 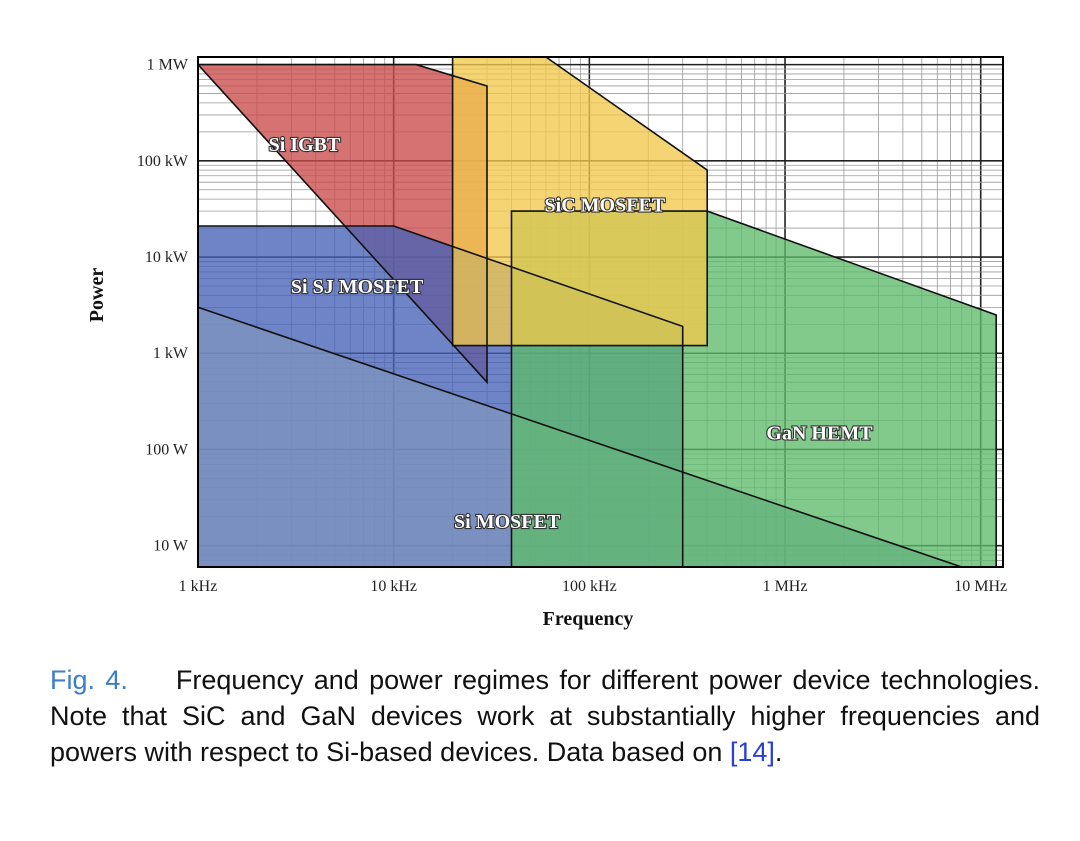 What do you see at coordinates (343, 224) in the screenshot?
I see `region-outline-si-igbt` at bounding box center [343, 224].